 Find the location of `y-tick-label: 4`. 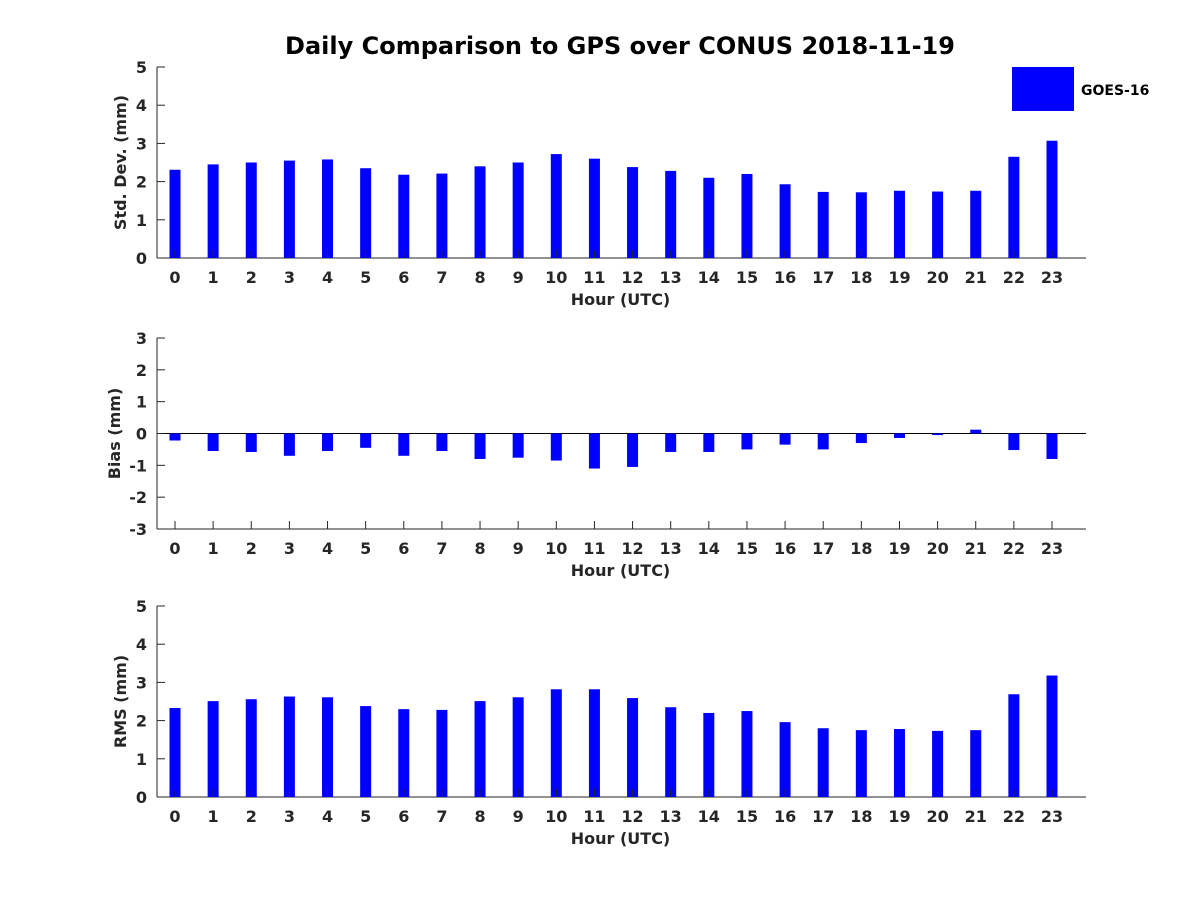

y-tick-label: 4 is located at coordinates (141, 105).